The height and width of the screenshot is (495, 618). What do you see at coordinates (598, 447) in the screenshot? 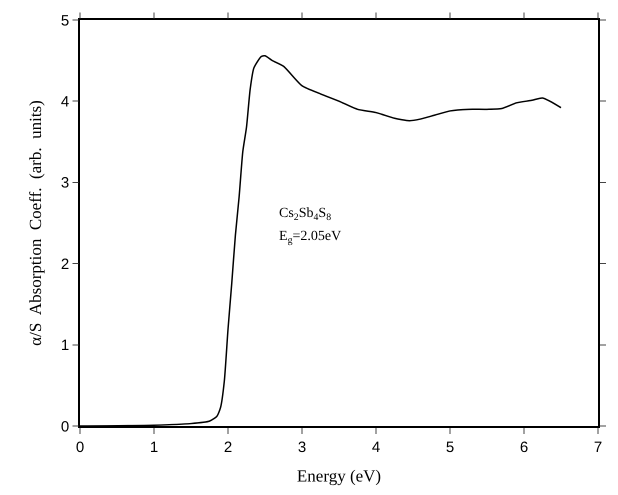
I see `x-tick-label: 7` at bounding box center [598, 447].